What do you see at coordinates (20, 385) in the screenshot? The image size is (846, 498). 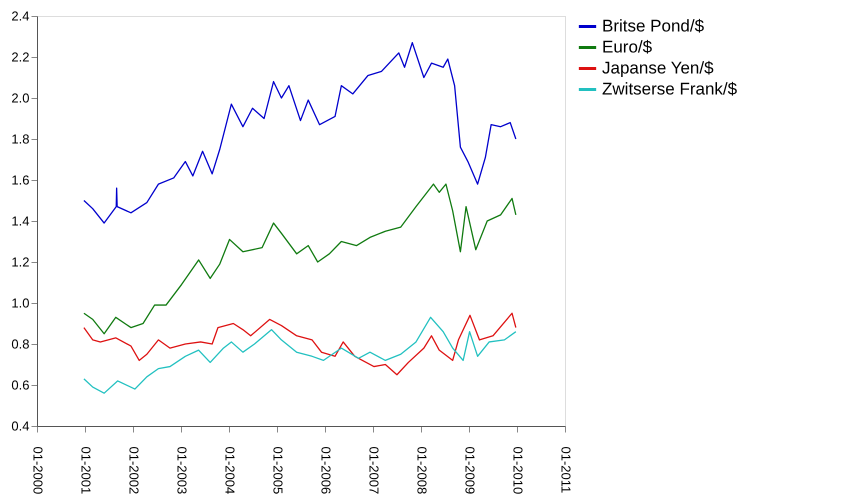 I see `y-tick-label: 0.6` at bounding box center [20, 385].